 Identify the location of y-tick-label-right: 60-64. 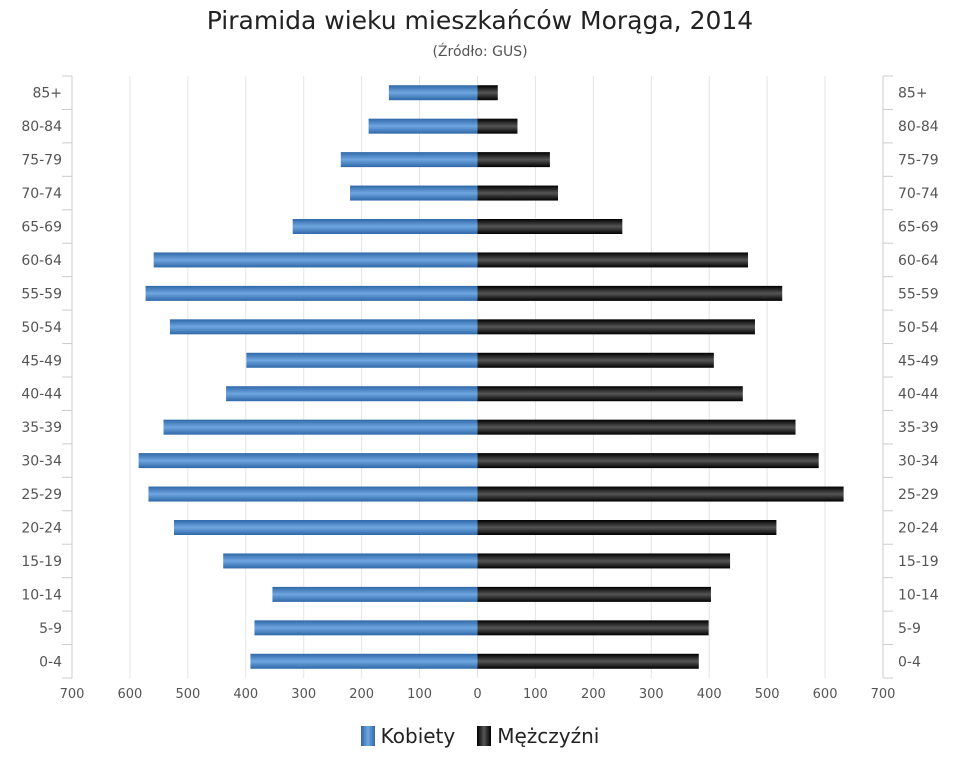
(918, 261).